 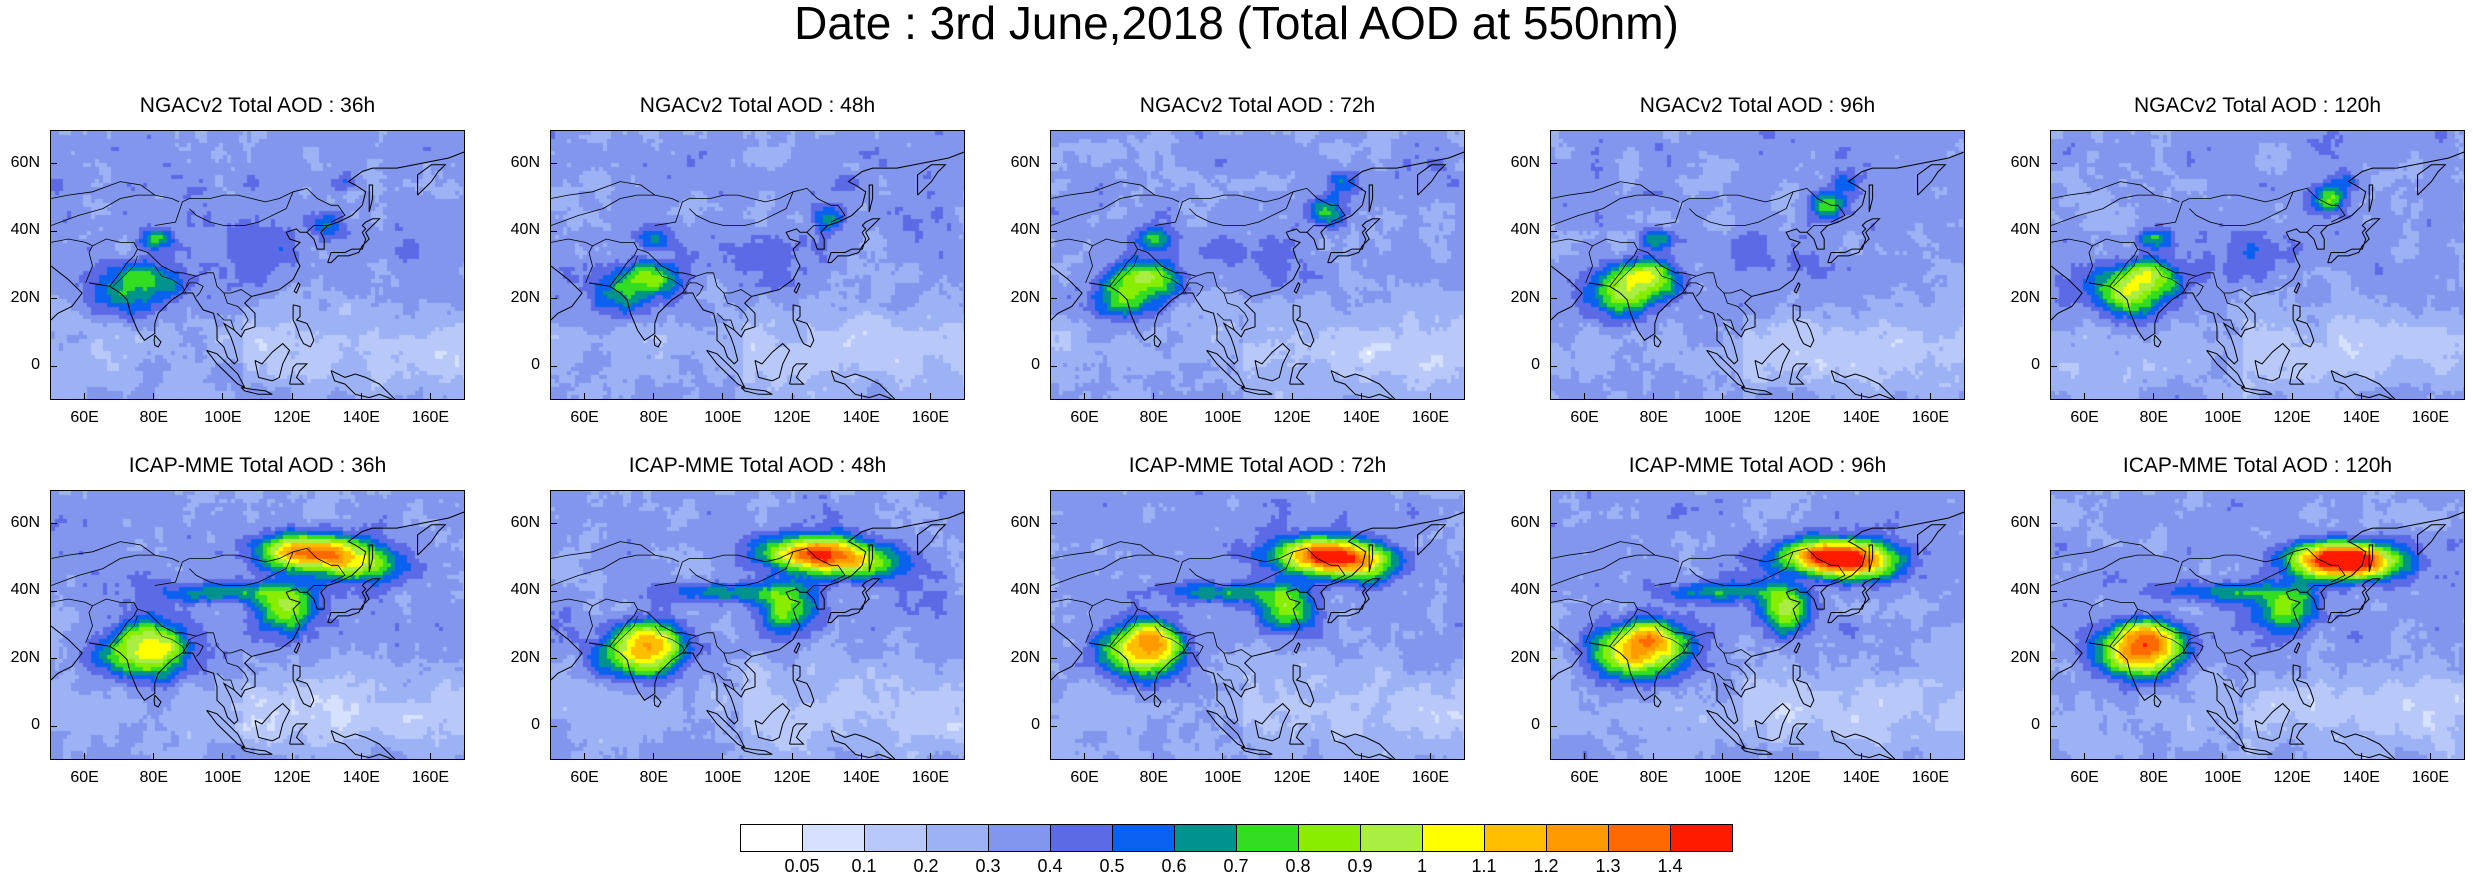 What do you see at coordinates (1257, 465) in the screenshot?
I see `panel-title: ICAP-MME Total AOD : 72h` at bounding box center [1257, 465].